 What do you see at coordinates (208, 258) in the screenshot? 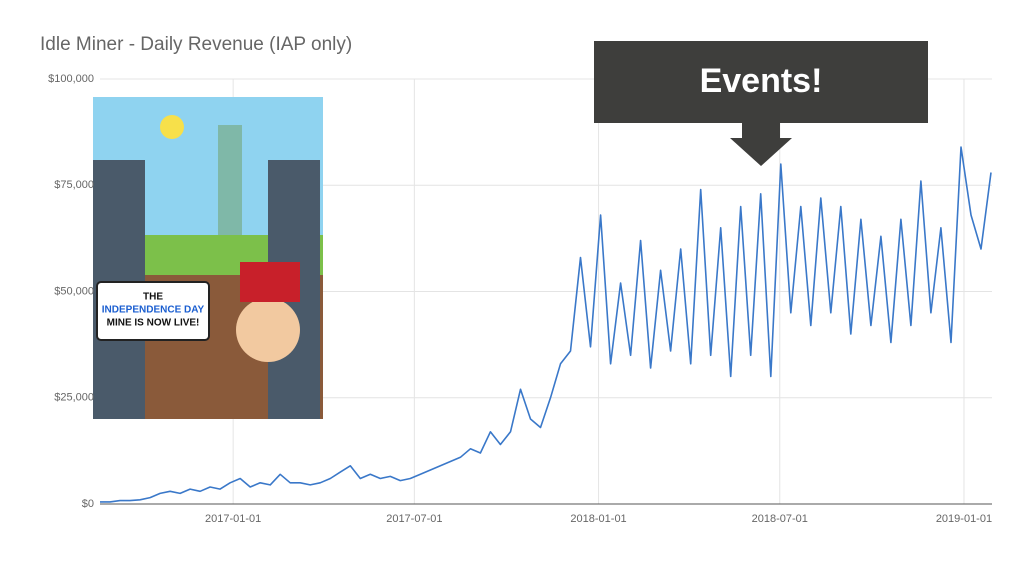
I see `game-image: THE INDEPENDENCE DAY MINE IS NOW LIVE!` at bounding box center [208, 258].